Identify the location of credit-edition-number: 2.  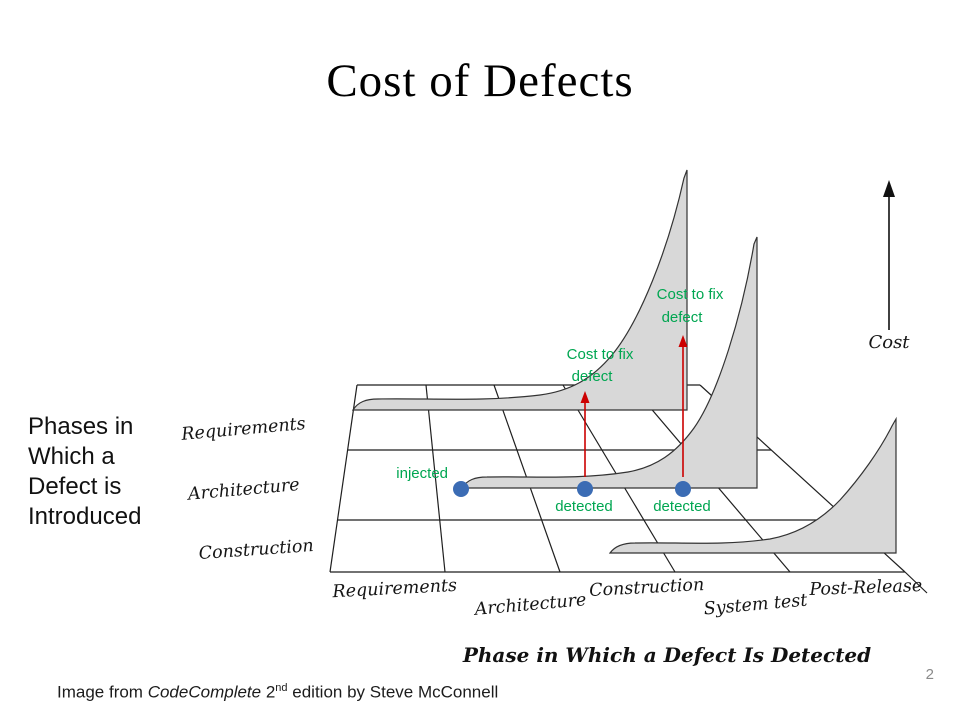
(268, 692).